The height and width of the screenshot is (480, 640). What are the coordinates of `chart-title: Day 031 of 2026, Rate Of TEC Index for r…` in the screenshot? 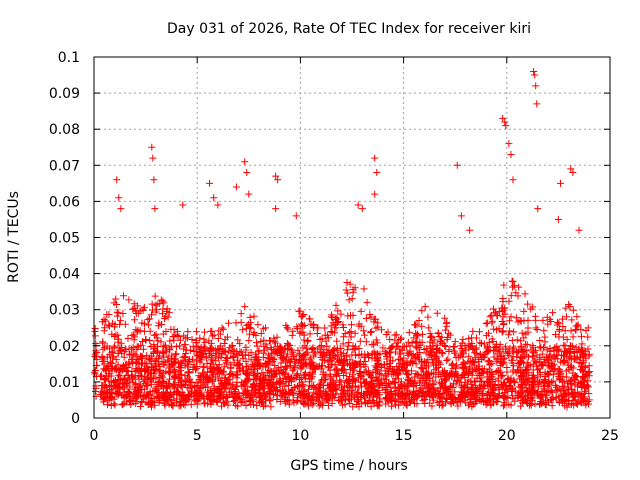 It's located at (349, 29).